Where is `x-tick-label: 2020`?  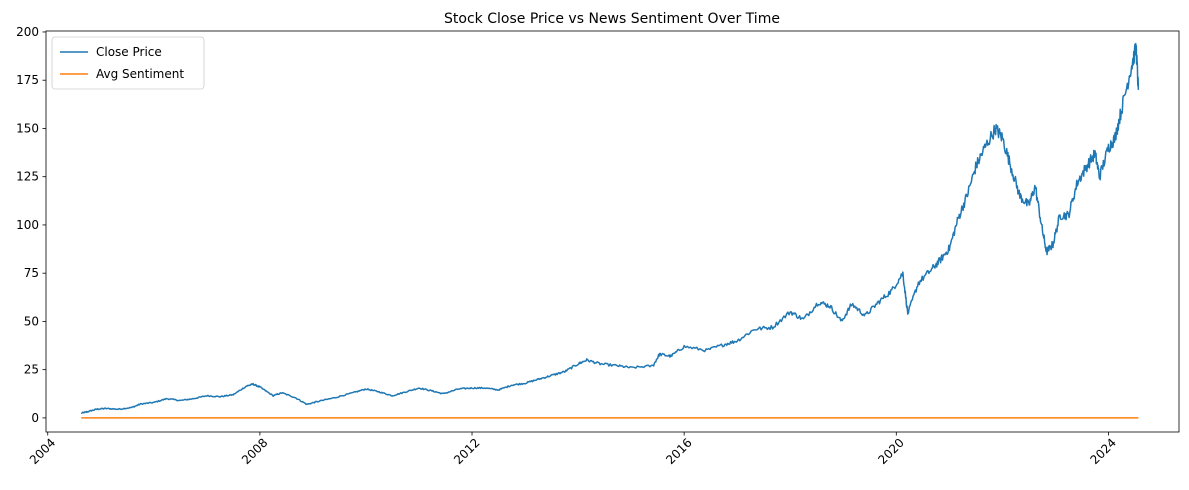
x-tick-label: 2020 is located at coordinates (890, 451).